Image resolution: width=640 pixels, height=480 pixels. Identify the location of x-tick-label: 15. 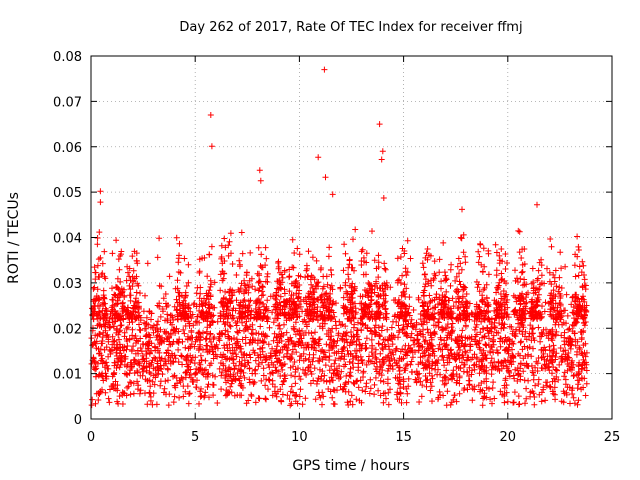
(403, 437).